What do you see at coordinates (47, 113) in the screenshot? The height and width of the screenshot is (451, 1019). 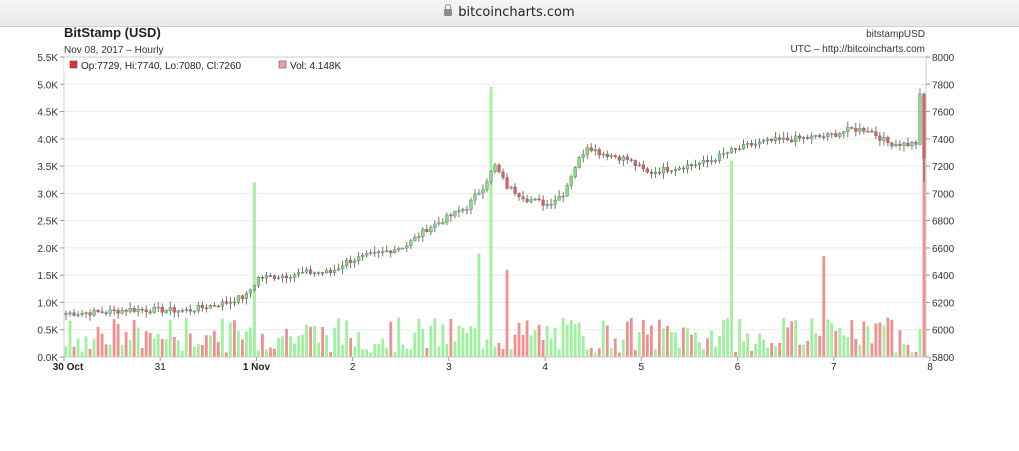 I see `volume-tick-label: 4.5K` at bounding box center [47, 113].